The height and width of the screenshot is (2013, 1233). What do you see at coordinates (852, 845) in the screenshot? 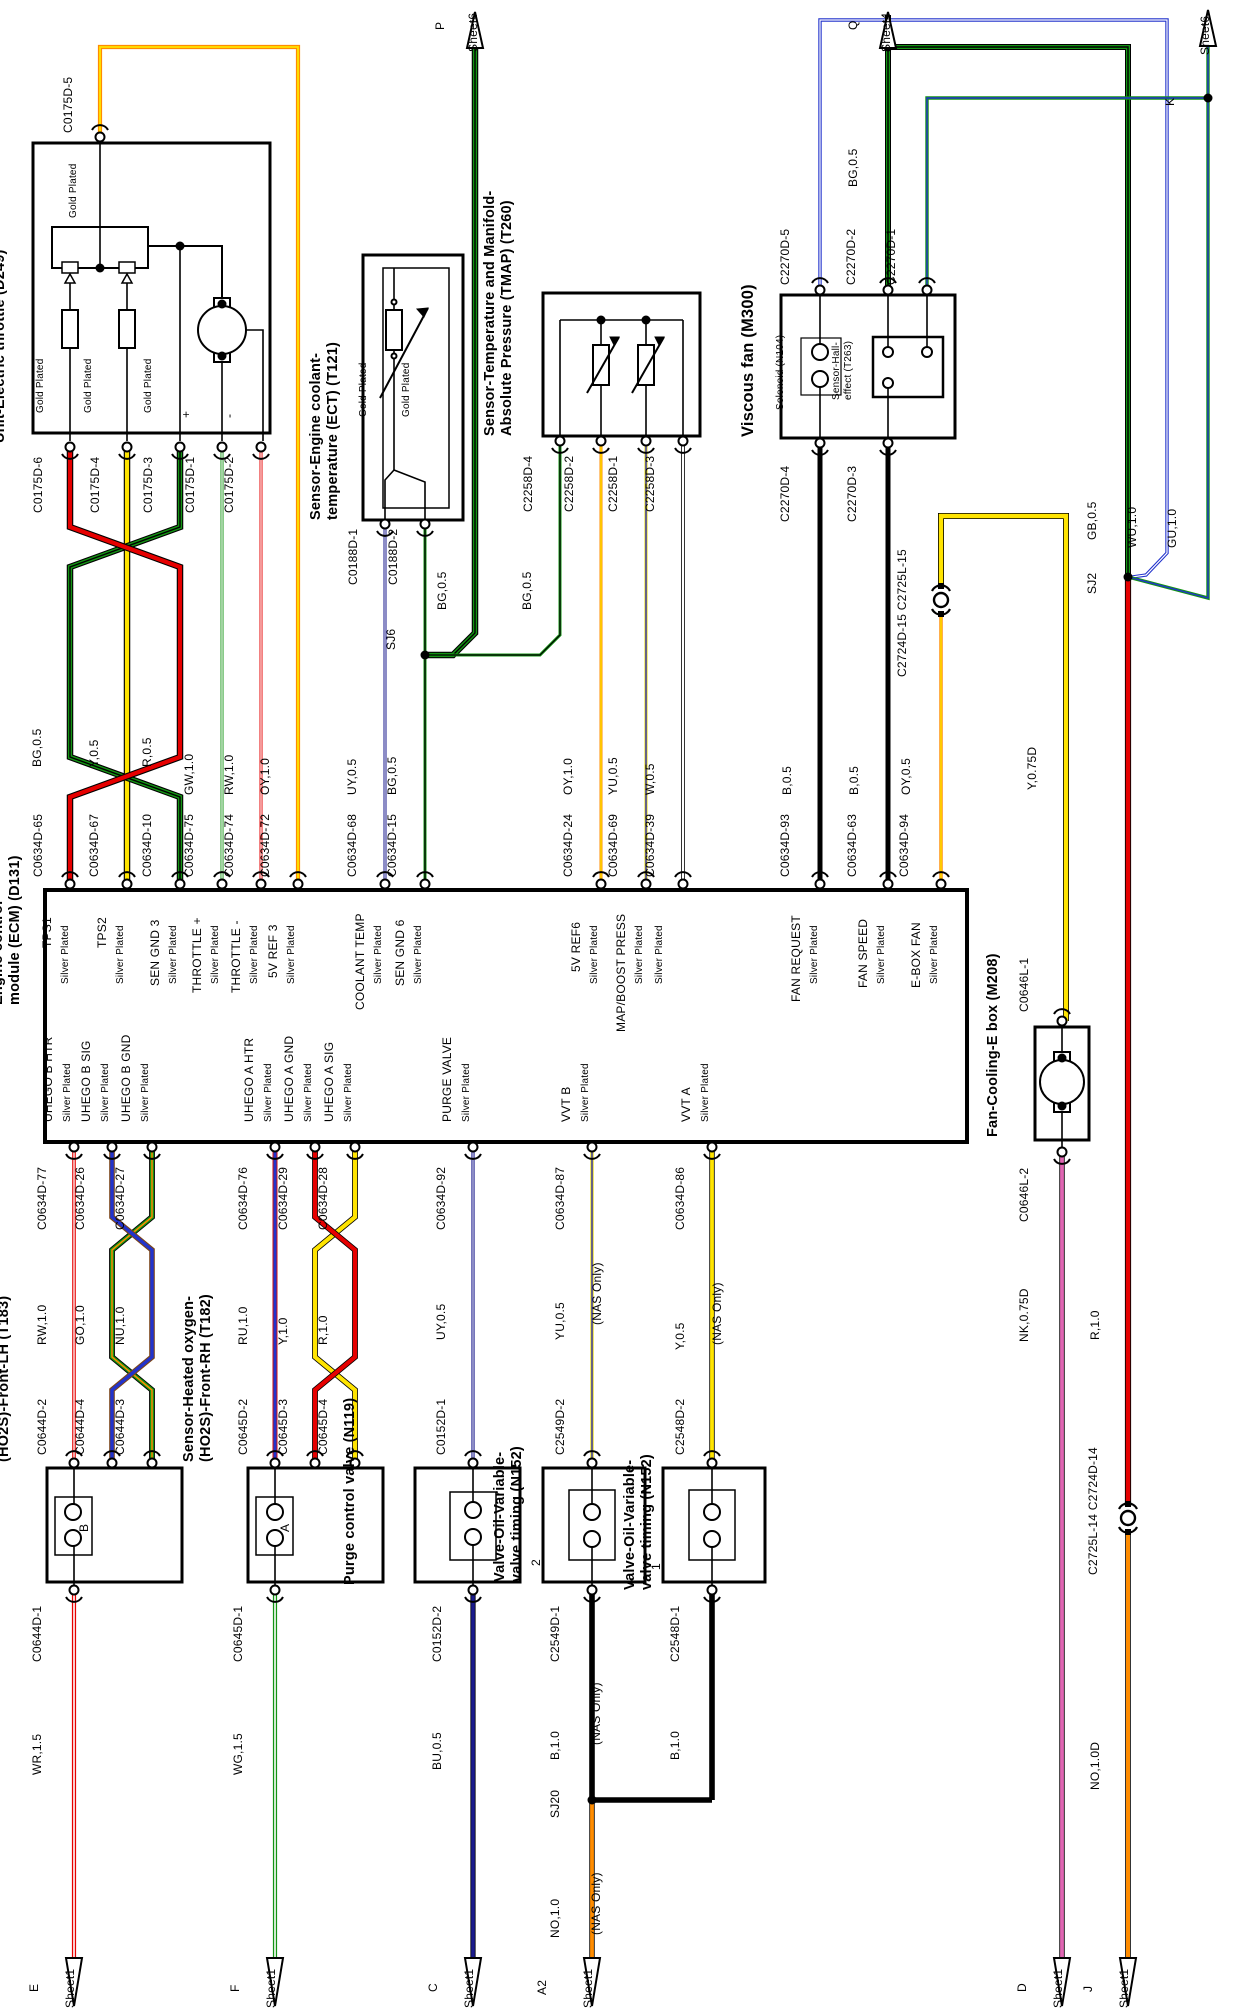
I see `label-c0634d-63: C0634D-63` at bounding box center [852, 845].